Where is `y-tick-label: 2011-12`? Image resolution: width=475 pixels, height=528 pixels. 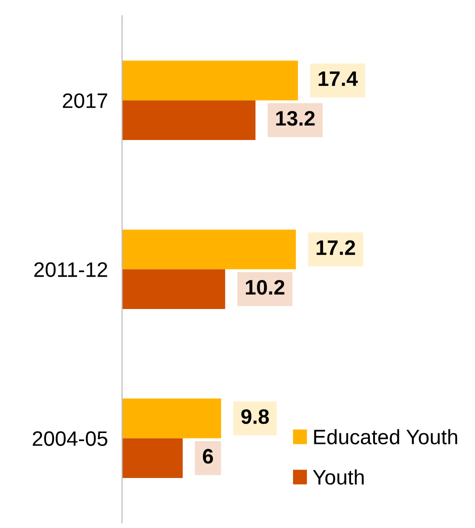 y-tick-label: 2011-12 is located at coordinates (71, 270).